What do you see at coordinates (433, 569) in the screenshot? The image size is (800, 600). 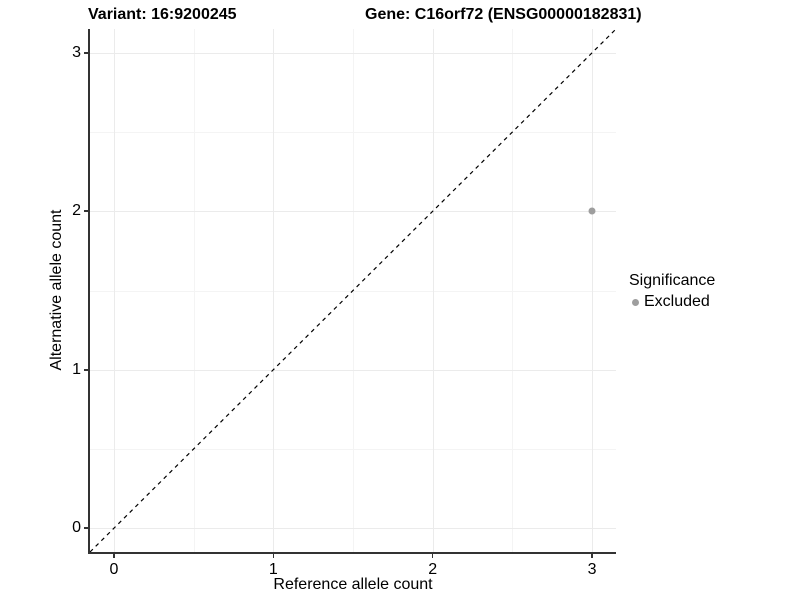 I see `x-tick-label: 2` at bounding box center [433, 569].